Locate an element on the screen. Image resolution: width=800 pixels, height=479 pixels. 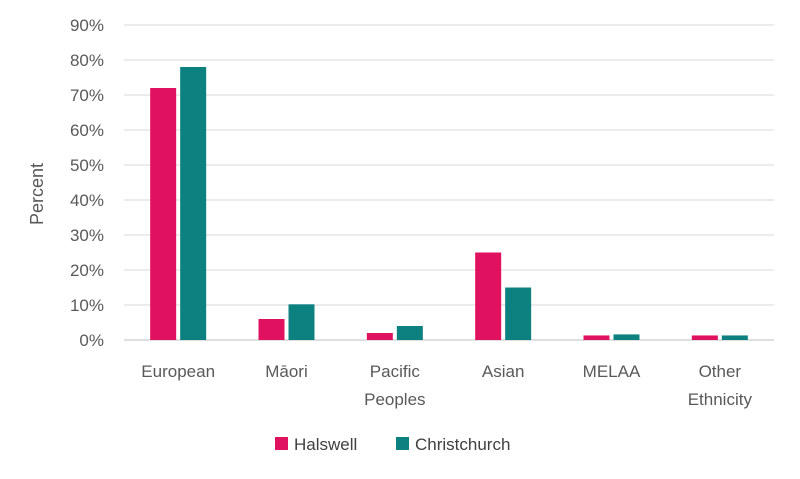
x-category-label: Ethnicity is located at coordinates (720, 399).